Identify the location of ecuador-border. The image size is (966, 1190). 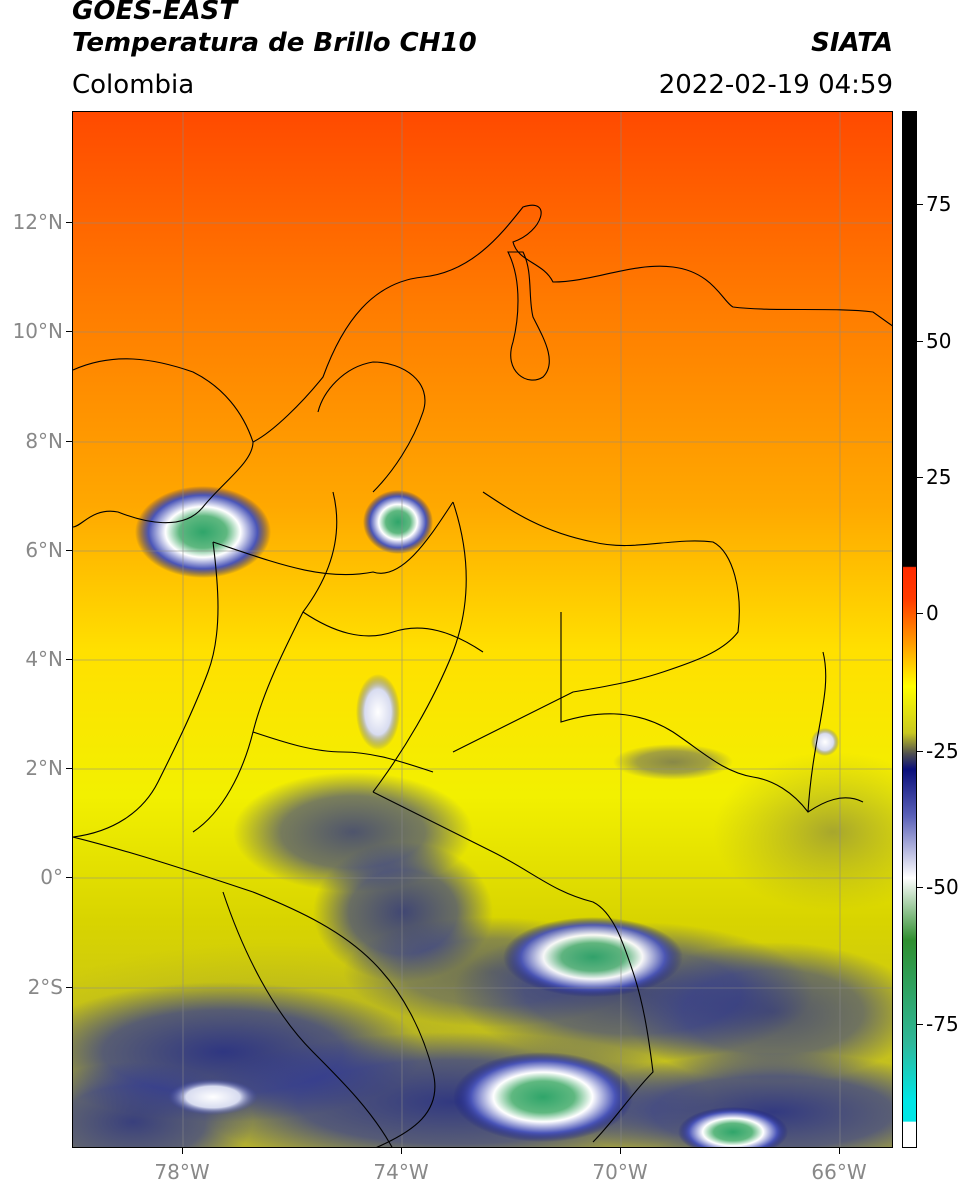
(254, 991).